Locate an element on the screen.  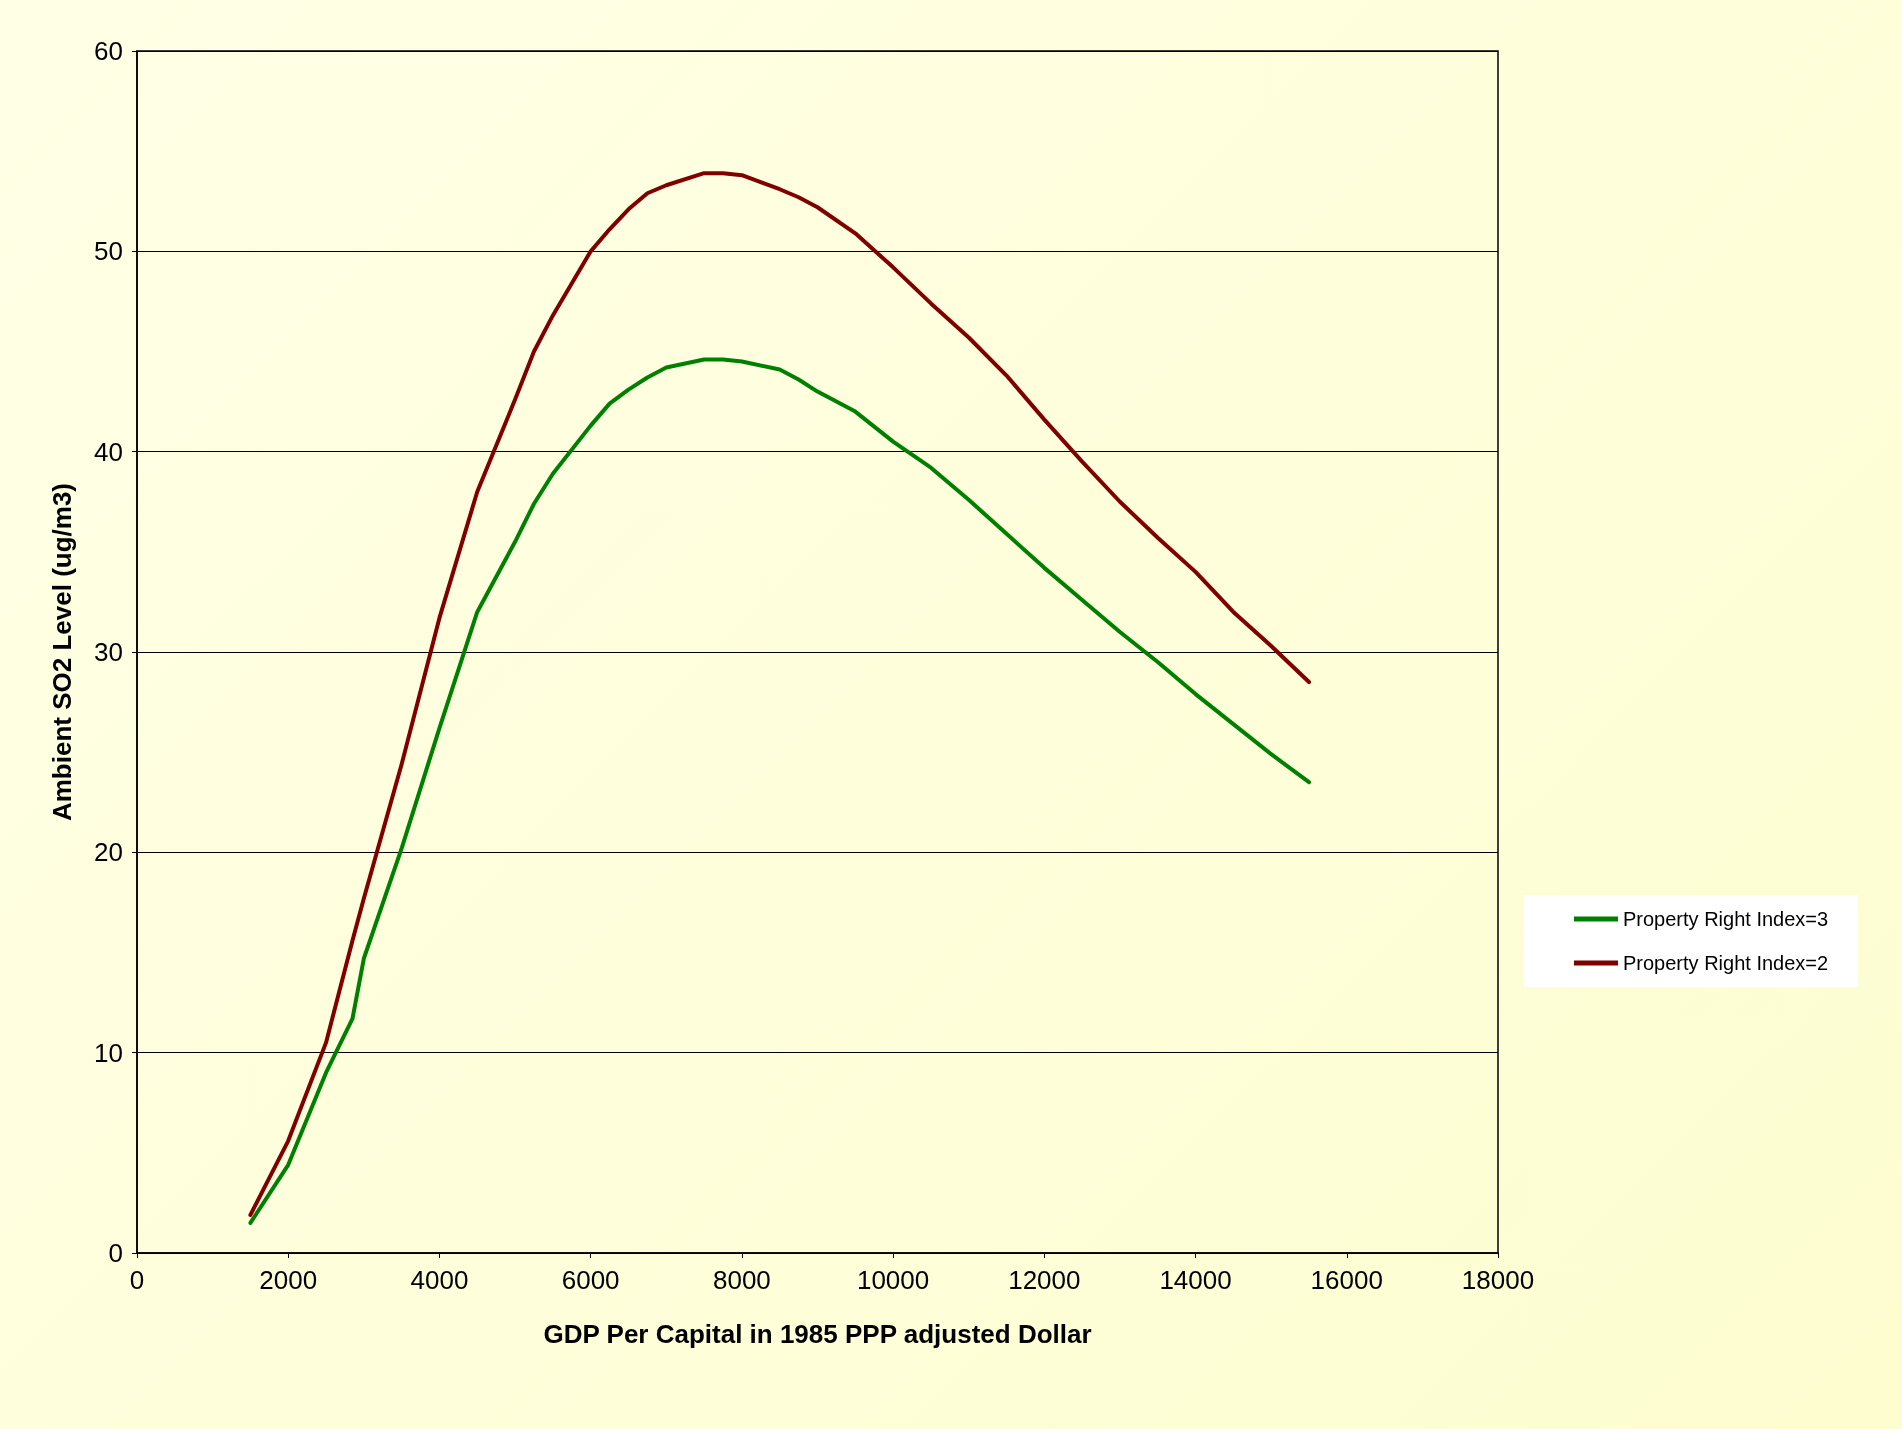
x-tick-label: 6000 is located at coordinates (590, 1280).